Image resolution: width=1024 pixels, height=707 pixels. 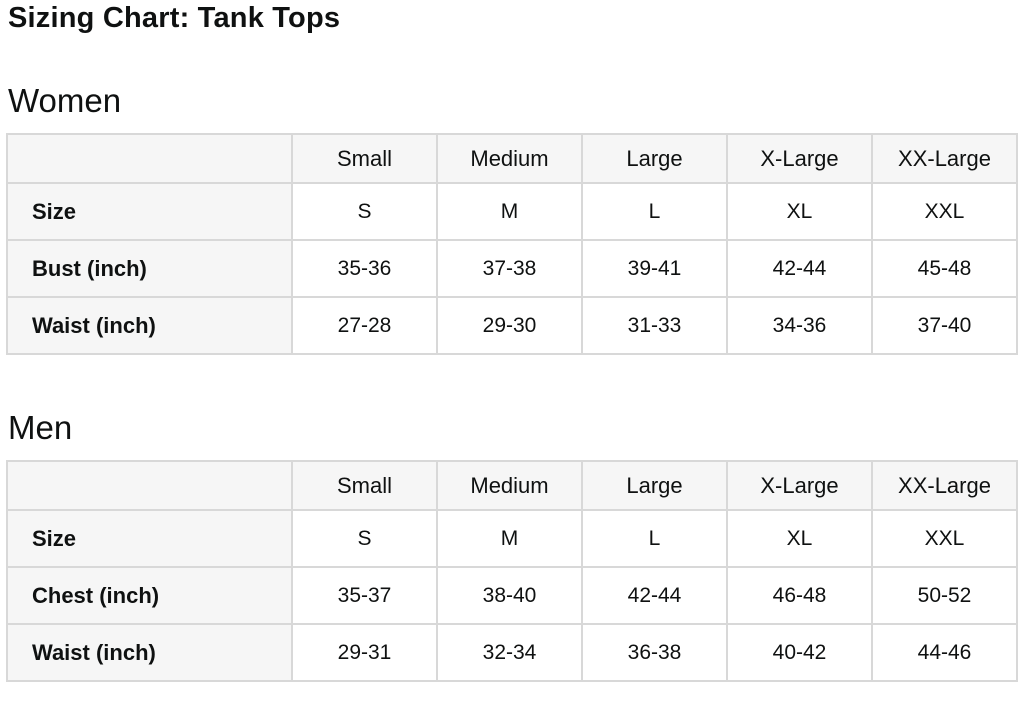 What do you see at coordinates (364, 595) in the screenshot?
I see `value-cell: 35-37` at bounding box center [364, 595].